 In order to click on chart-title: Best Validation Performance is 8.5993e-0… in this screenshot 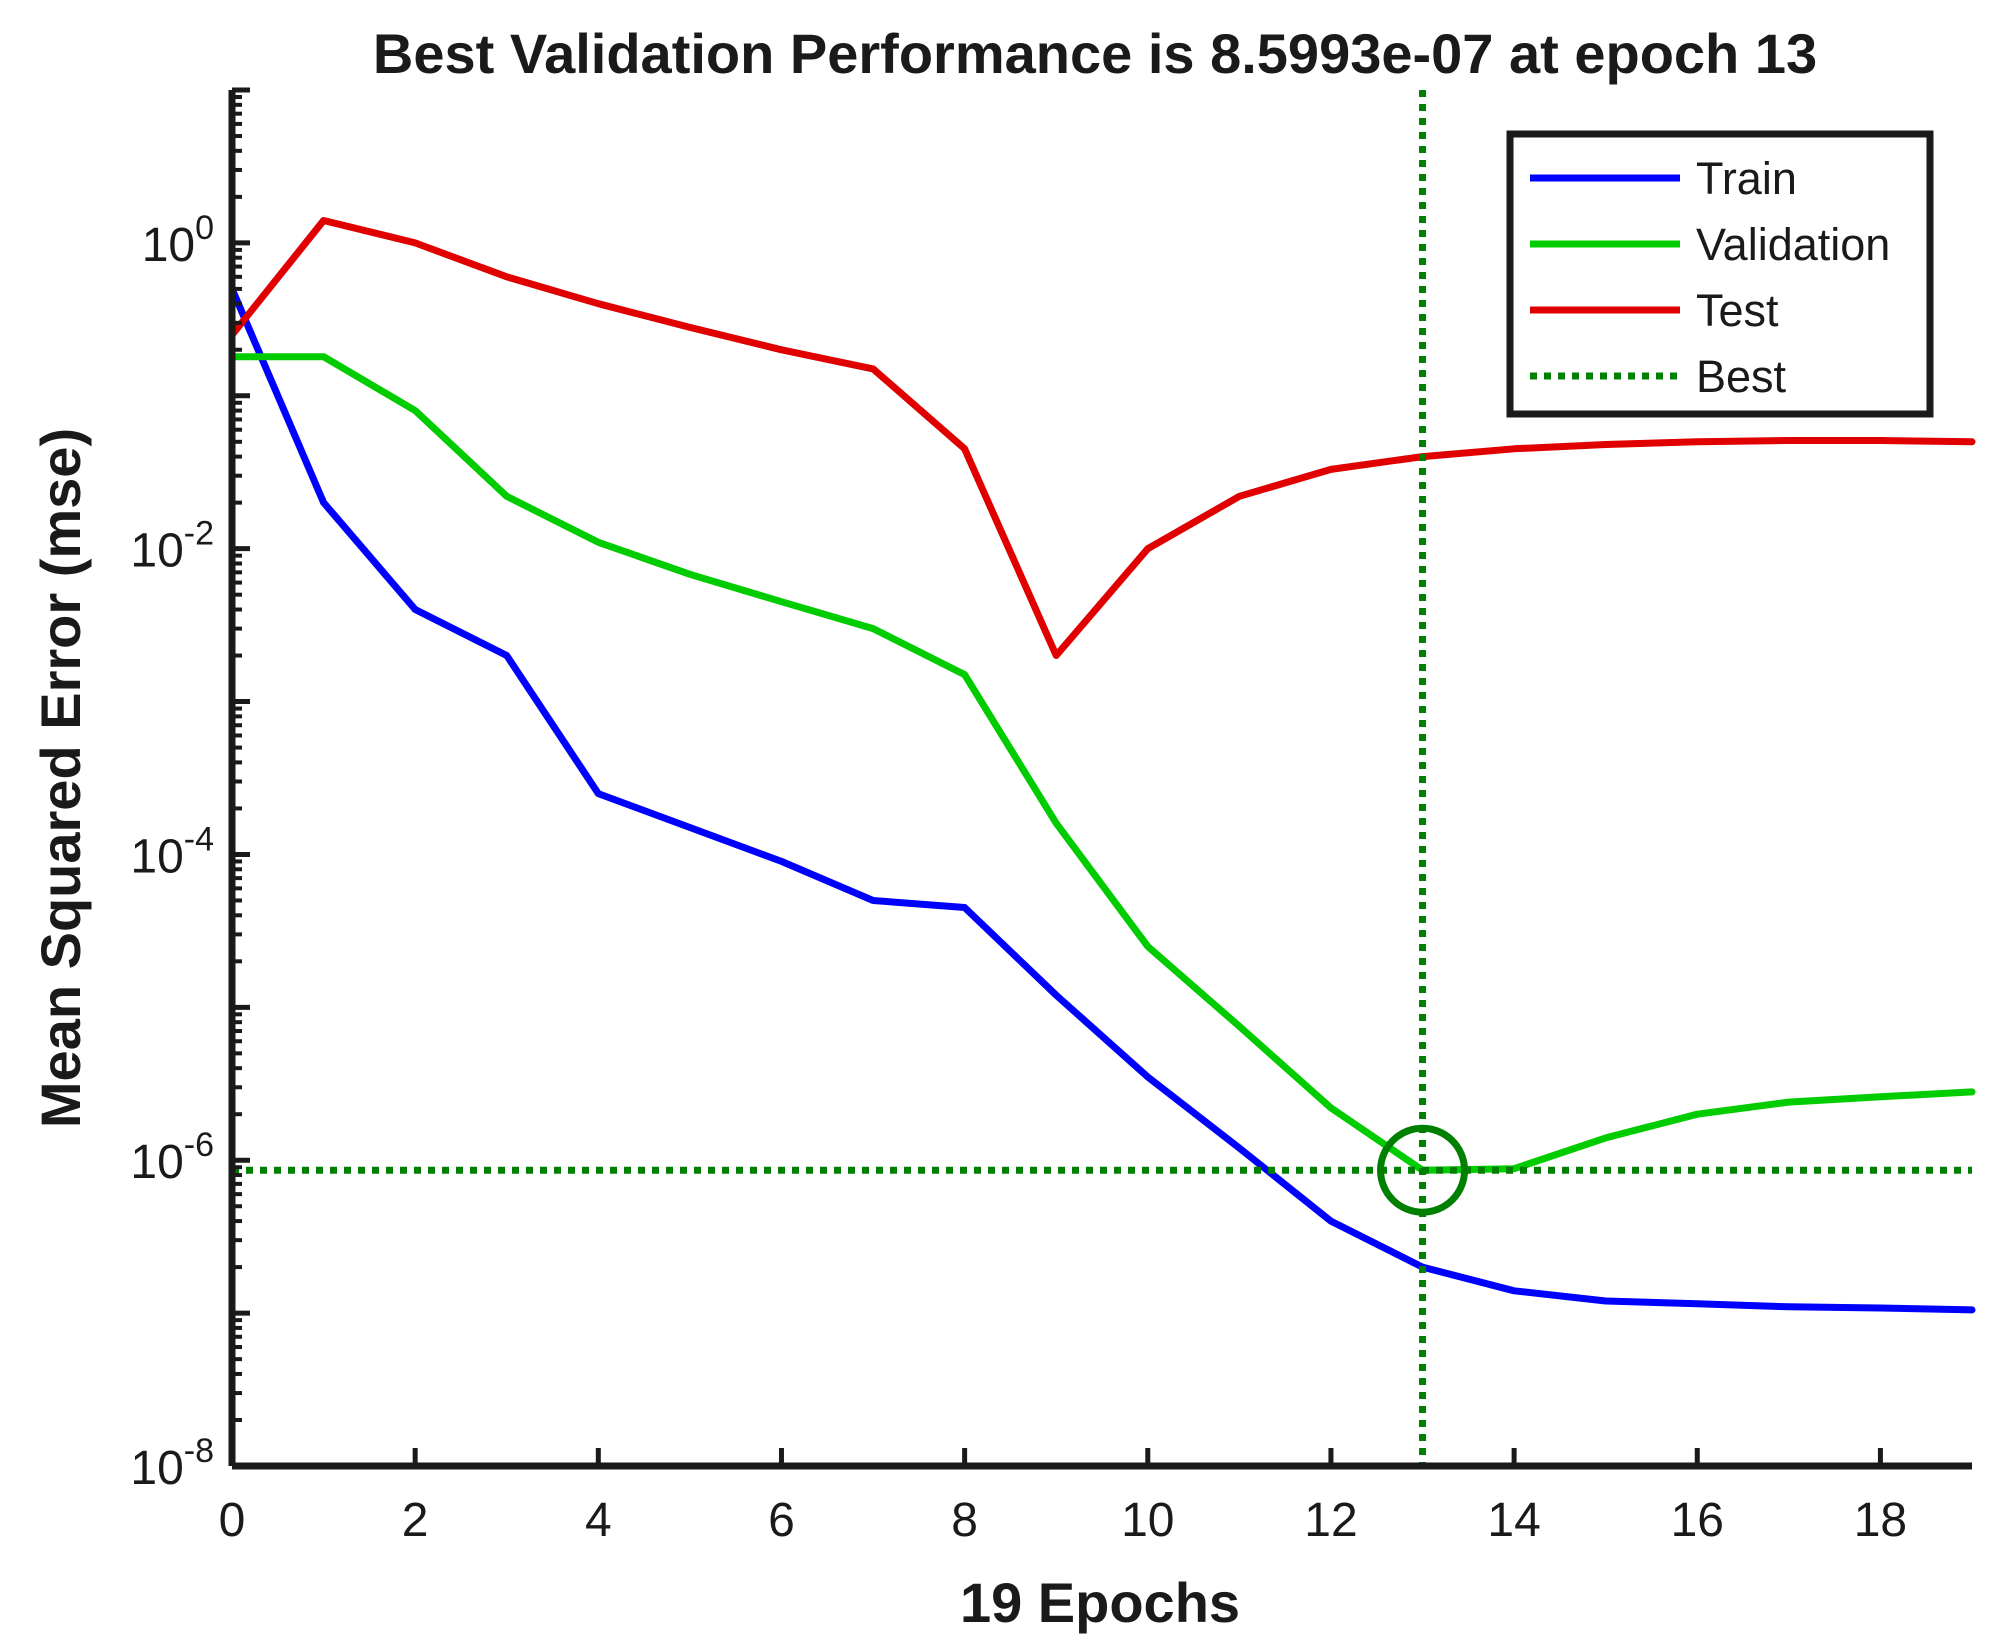, I will do `click(1095, 53)`.